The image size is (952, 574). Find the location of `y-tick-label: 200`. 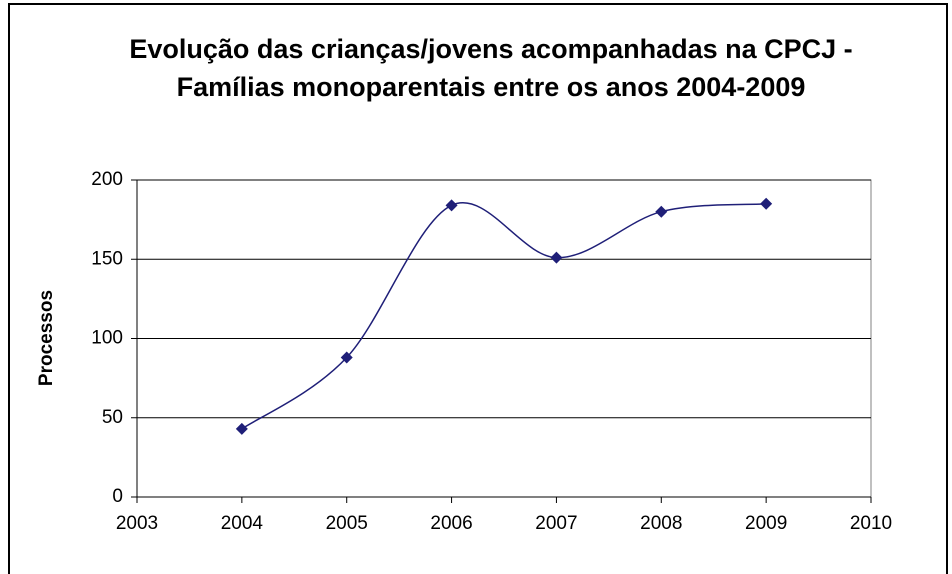

y-tick-label: 200 is located at coordinates (107, 179).